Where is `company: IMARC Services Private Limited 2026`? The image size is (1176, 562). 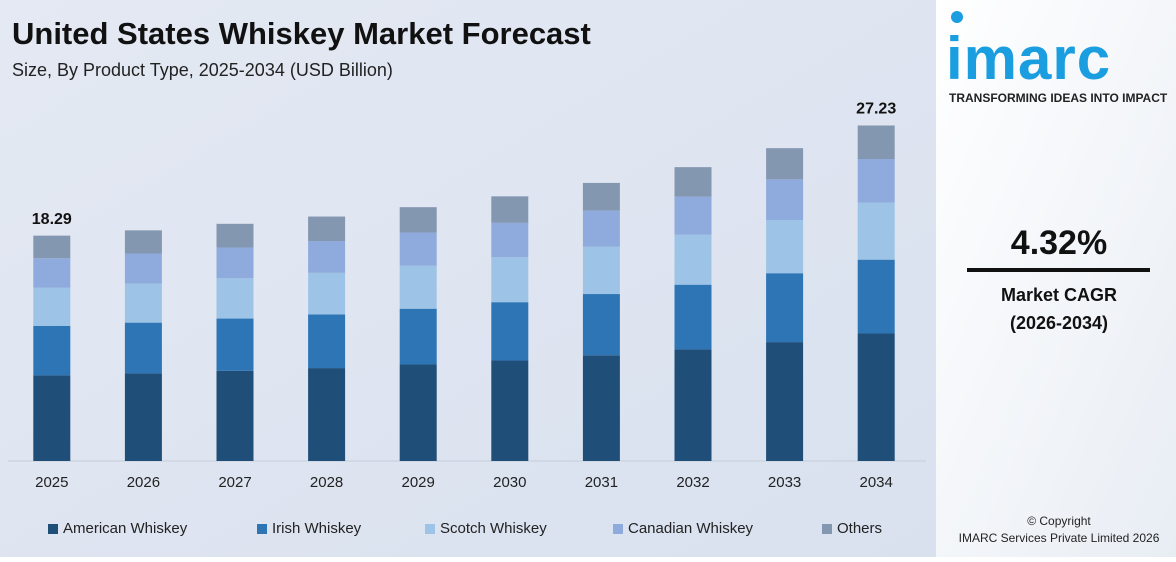
company: IMARC Services Private Limited 2026 is located at coordinates (1059, 538).